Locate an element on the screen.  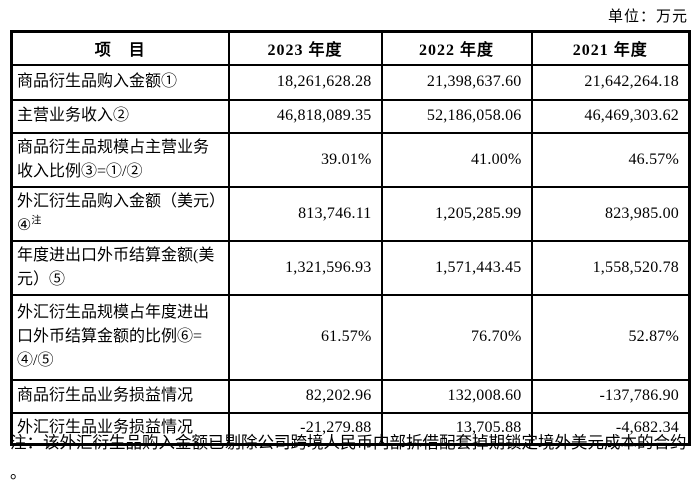
cell-value: -137,786.90 is located at coordinates (610, 396).